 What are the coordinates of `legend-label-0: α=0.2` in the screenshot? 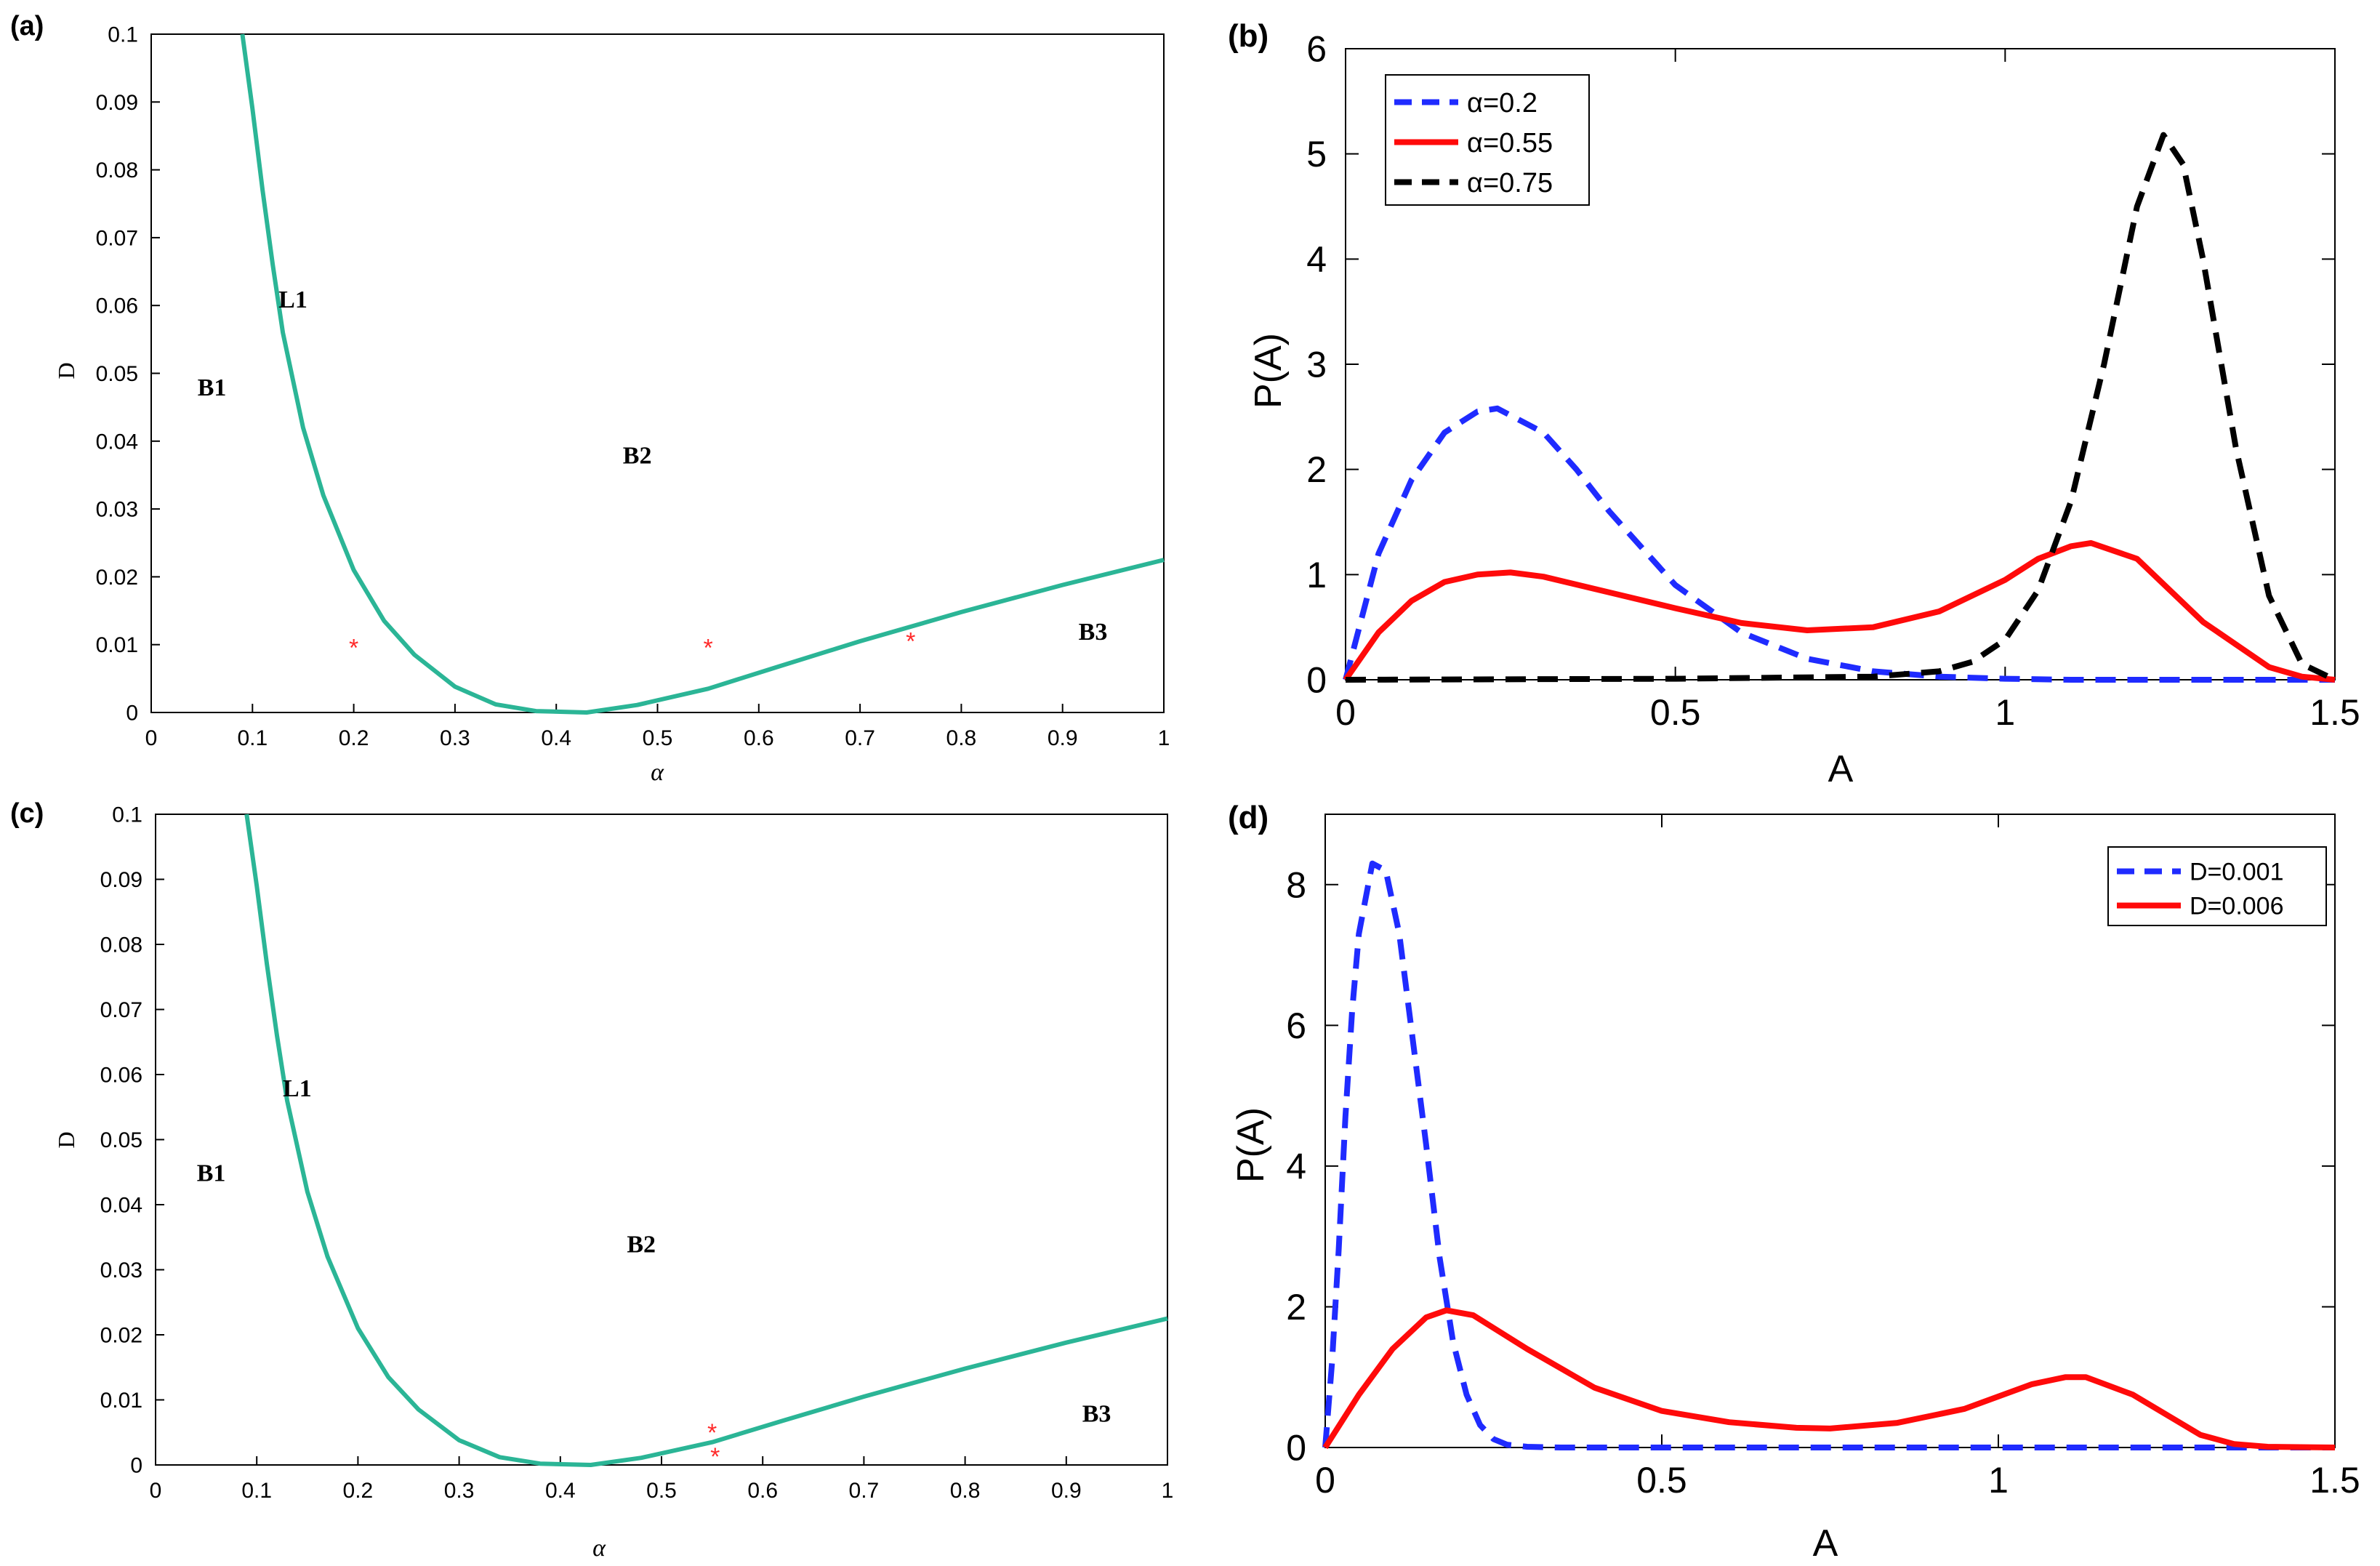 It's located at (1502, 103).